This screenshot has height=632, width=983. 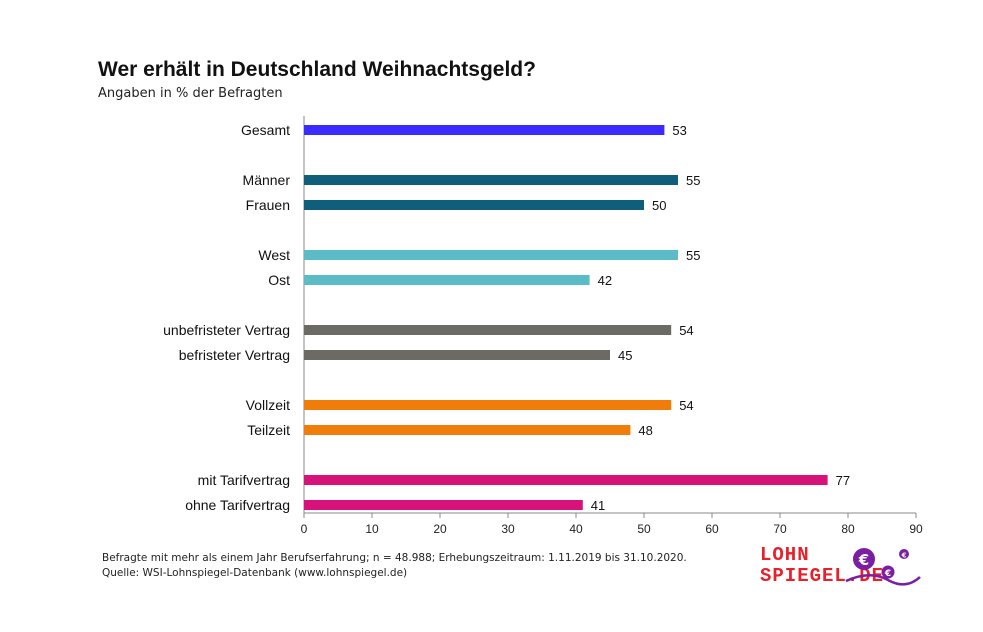 I want to click on data-label: 45, so click(x=625, y=355).